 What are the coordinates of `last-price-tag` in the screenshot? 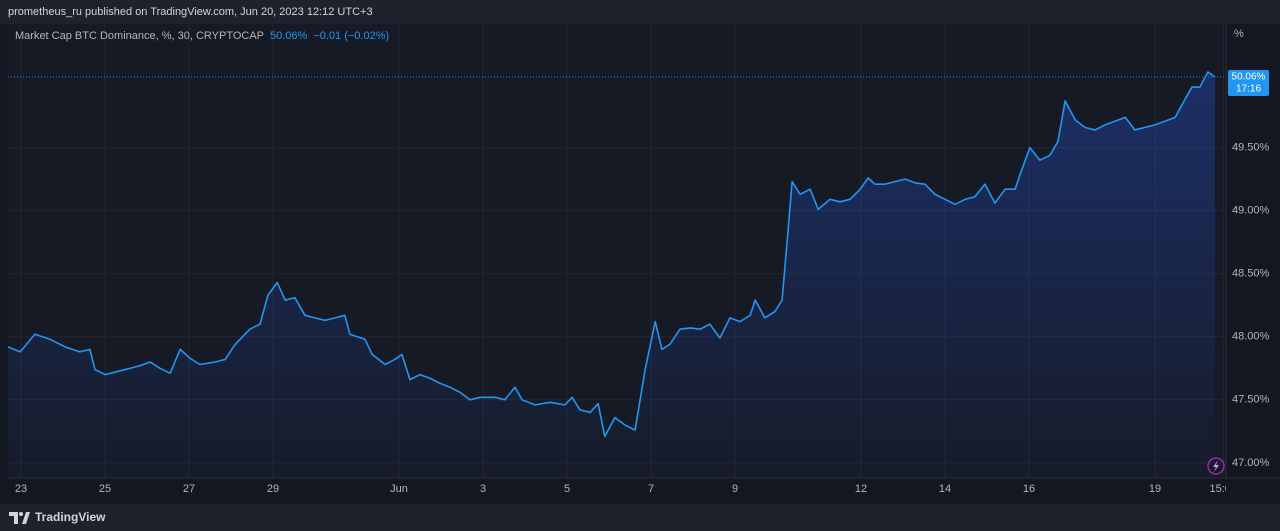 It's located at (1248, 82).